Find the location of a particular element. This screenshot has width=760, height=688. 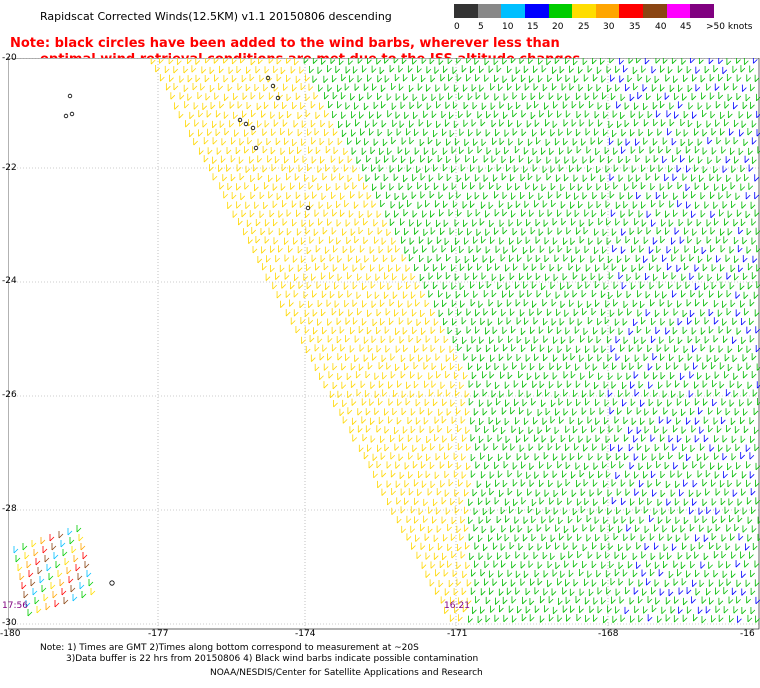

legend-tick-45: 45 is located at coordinates (686, 27).